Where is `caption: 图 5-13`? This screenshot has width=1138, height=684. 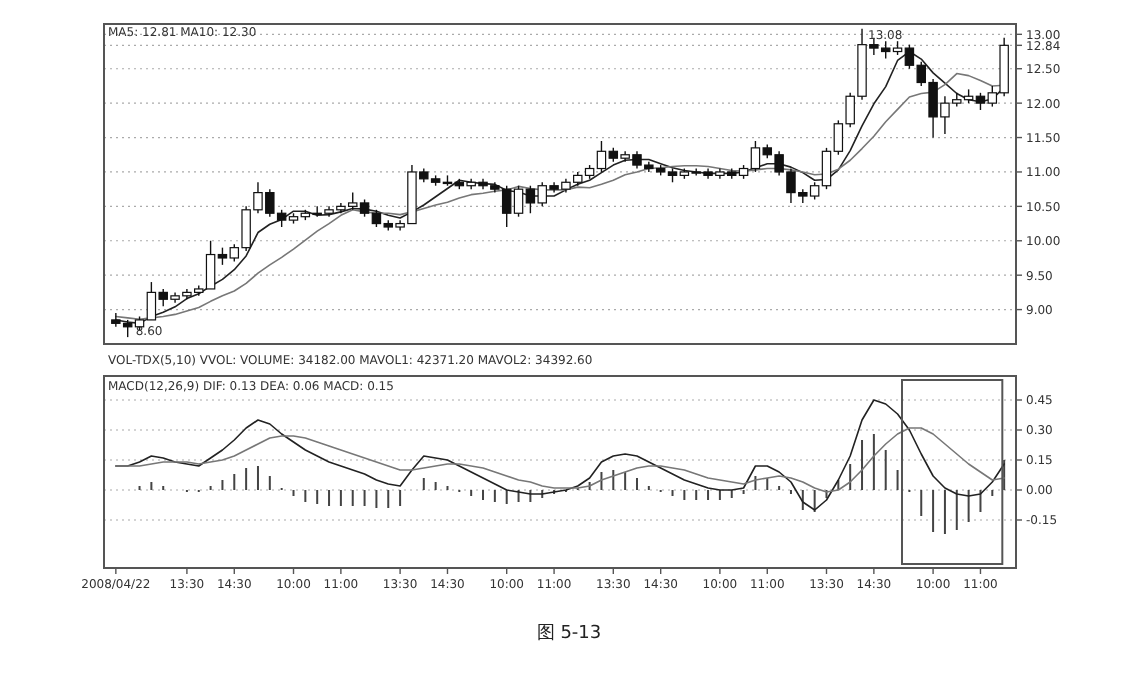
caption: 图 5-13 is located at coordinates (569, 634).